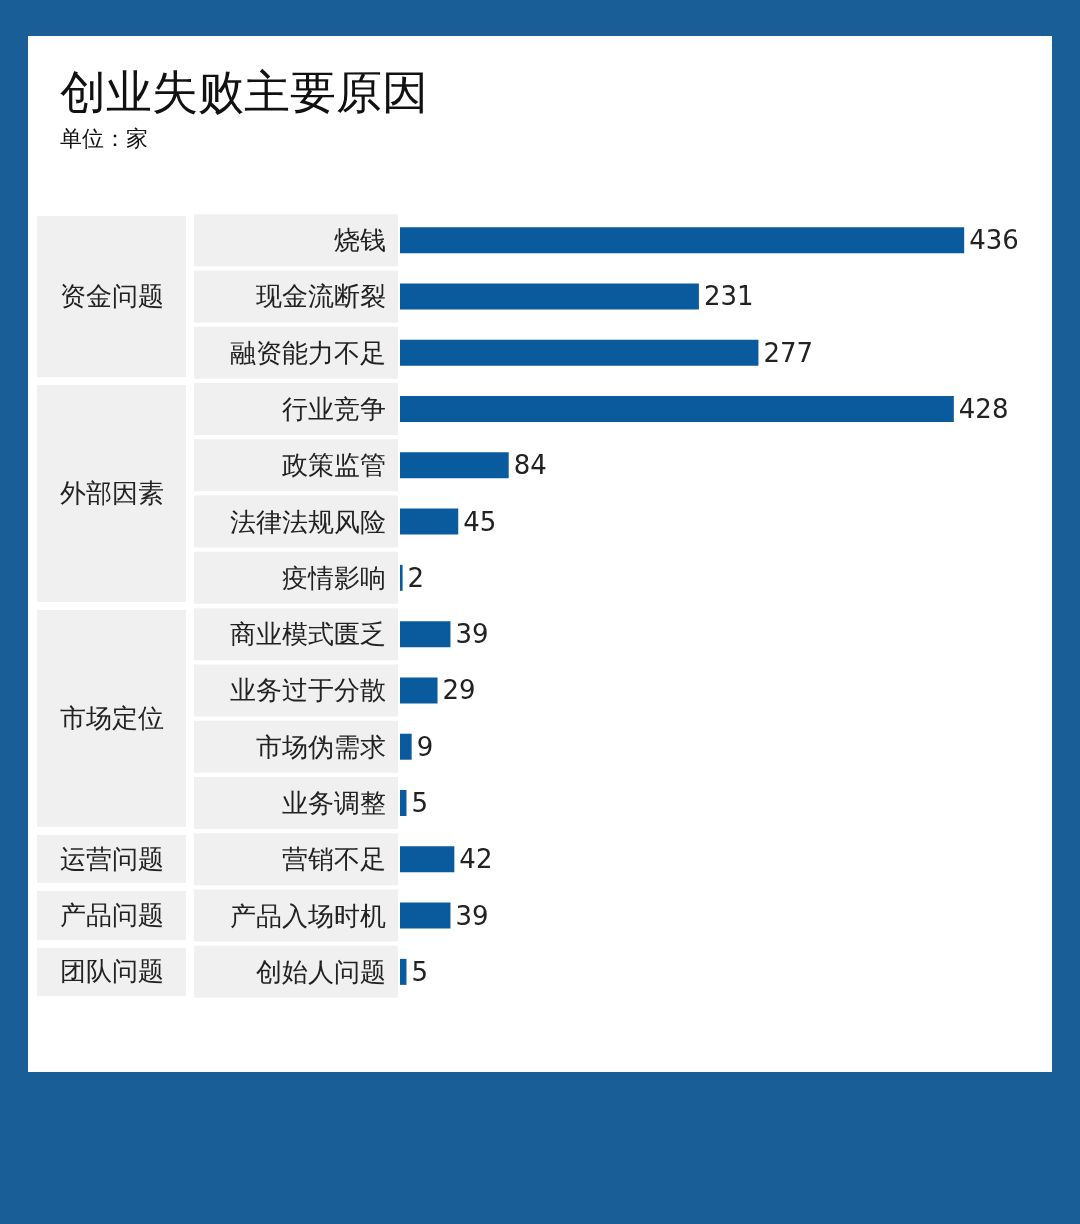 The width and height of the screenshot is (1080, 1224). I want to click on text: 资金问题, so click(111, 296).